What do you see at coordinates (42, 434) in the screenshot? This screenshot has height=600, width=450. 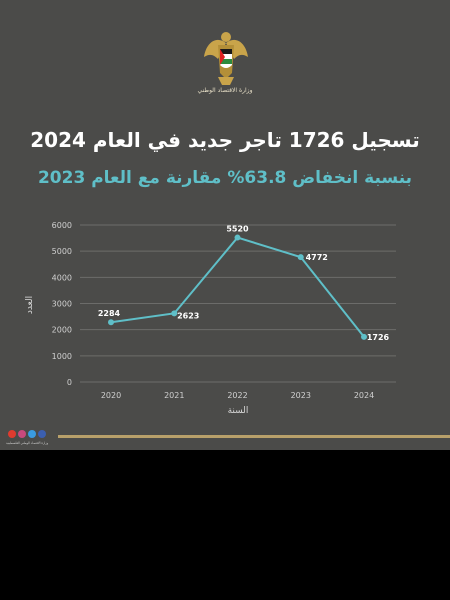 I see `facebook-icon` at bounding box center [42, 434].